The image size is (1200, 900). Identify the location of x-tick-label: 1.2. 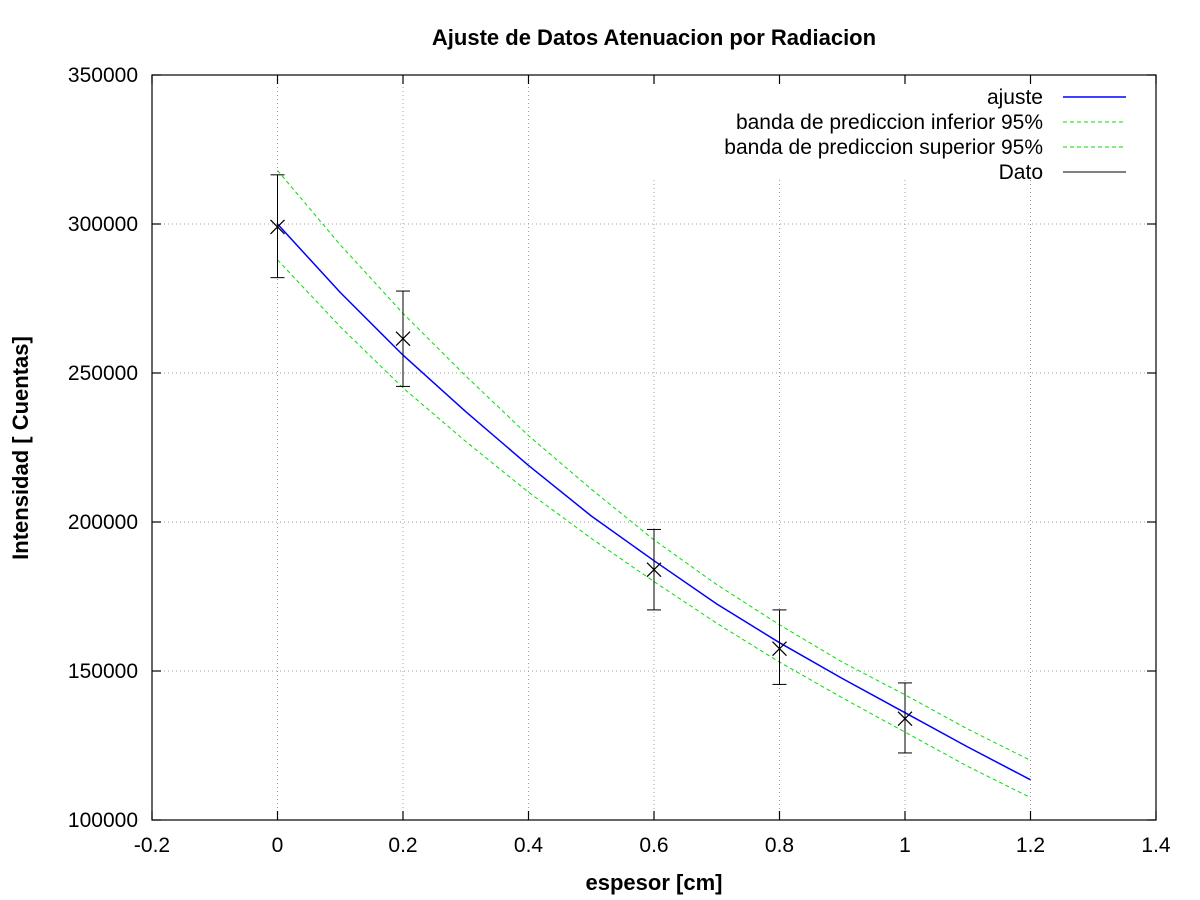
(1030, 845).